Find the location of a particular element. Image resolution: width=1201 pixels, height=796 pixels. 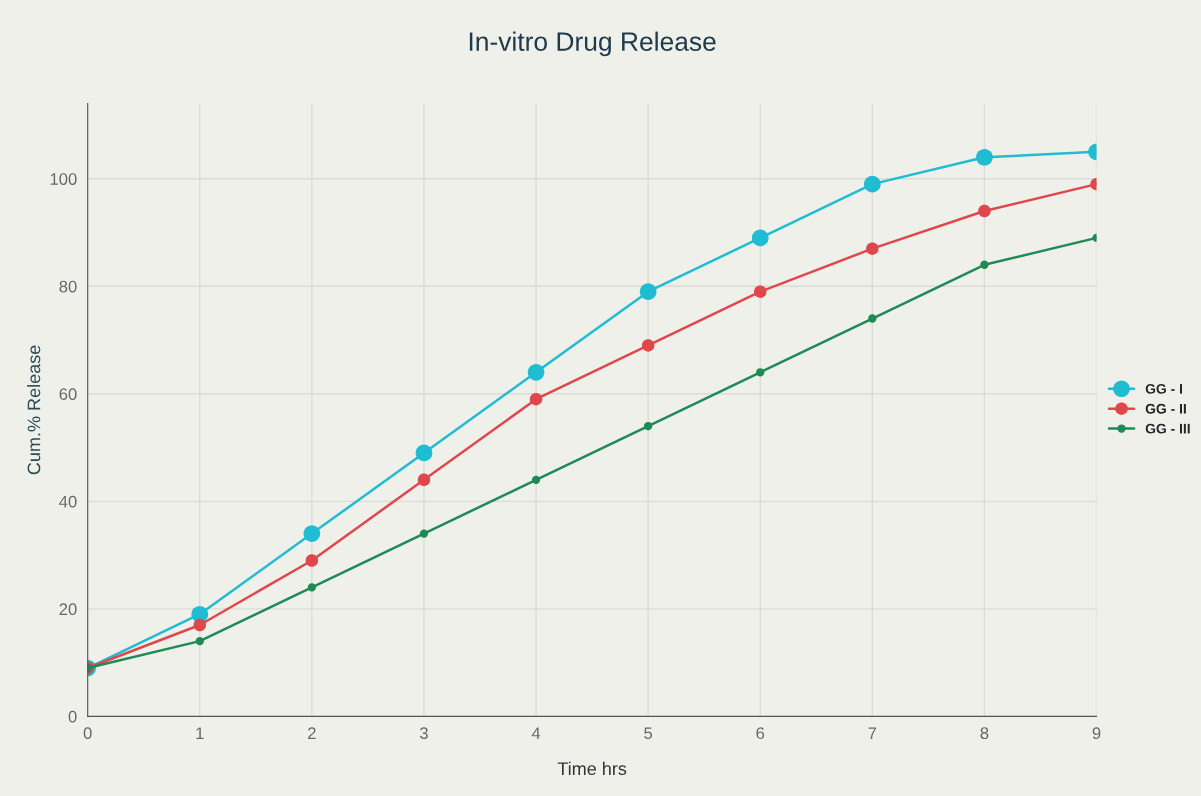

x-tick-label: 2 is located at coordinates (312, 733).